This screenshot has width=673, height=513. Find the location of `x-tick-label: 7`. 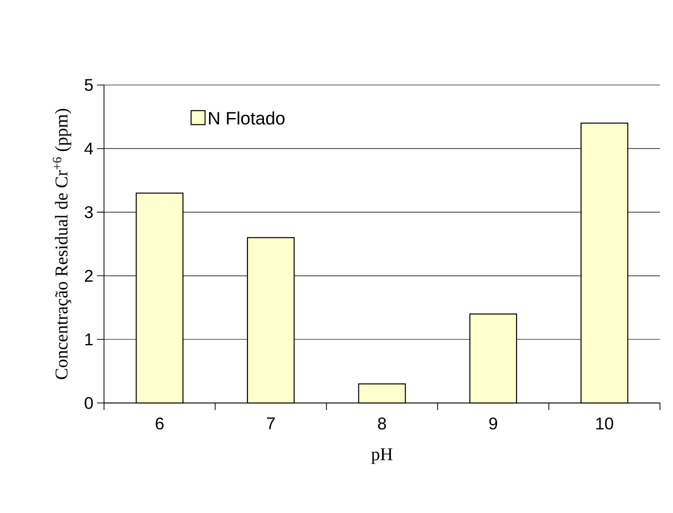

x-tick-label: 7 is located at coordinates (270, 424).